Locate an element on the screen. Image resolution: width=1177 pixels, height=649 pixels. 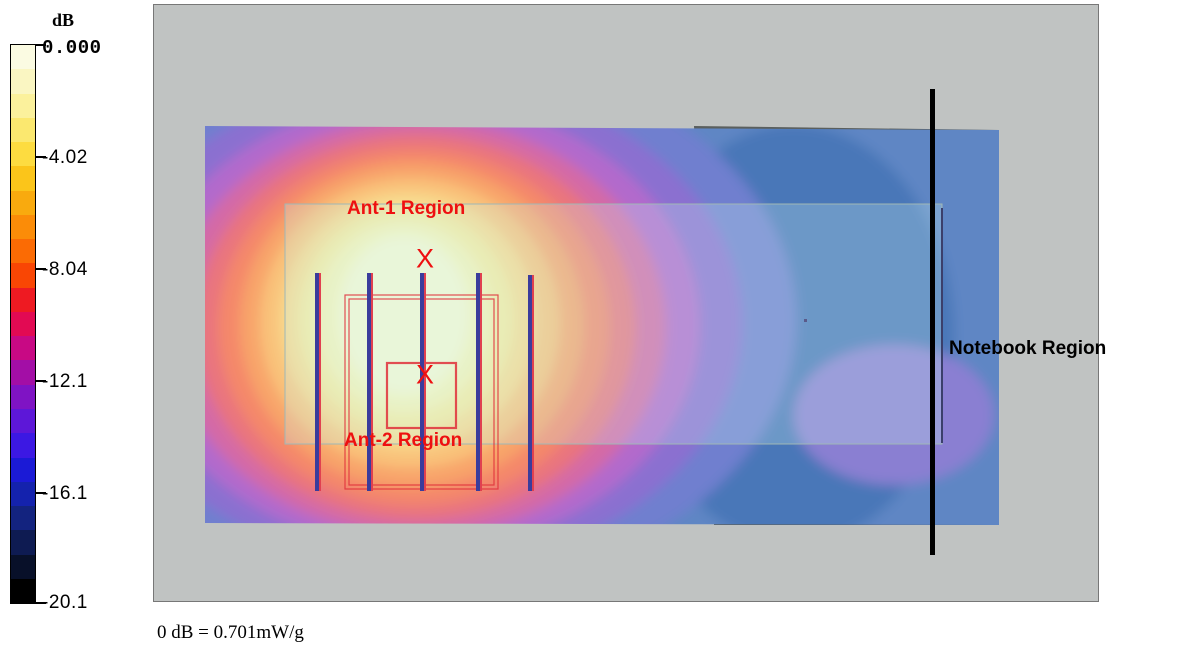
scale-label-2: -8.04 is located at coordinates (65, 269).